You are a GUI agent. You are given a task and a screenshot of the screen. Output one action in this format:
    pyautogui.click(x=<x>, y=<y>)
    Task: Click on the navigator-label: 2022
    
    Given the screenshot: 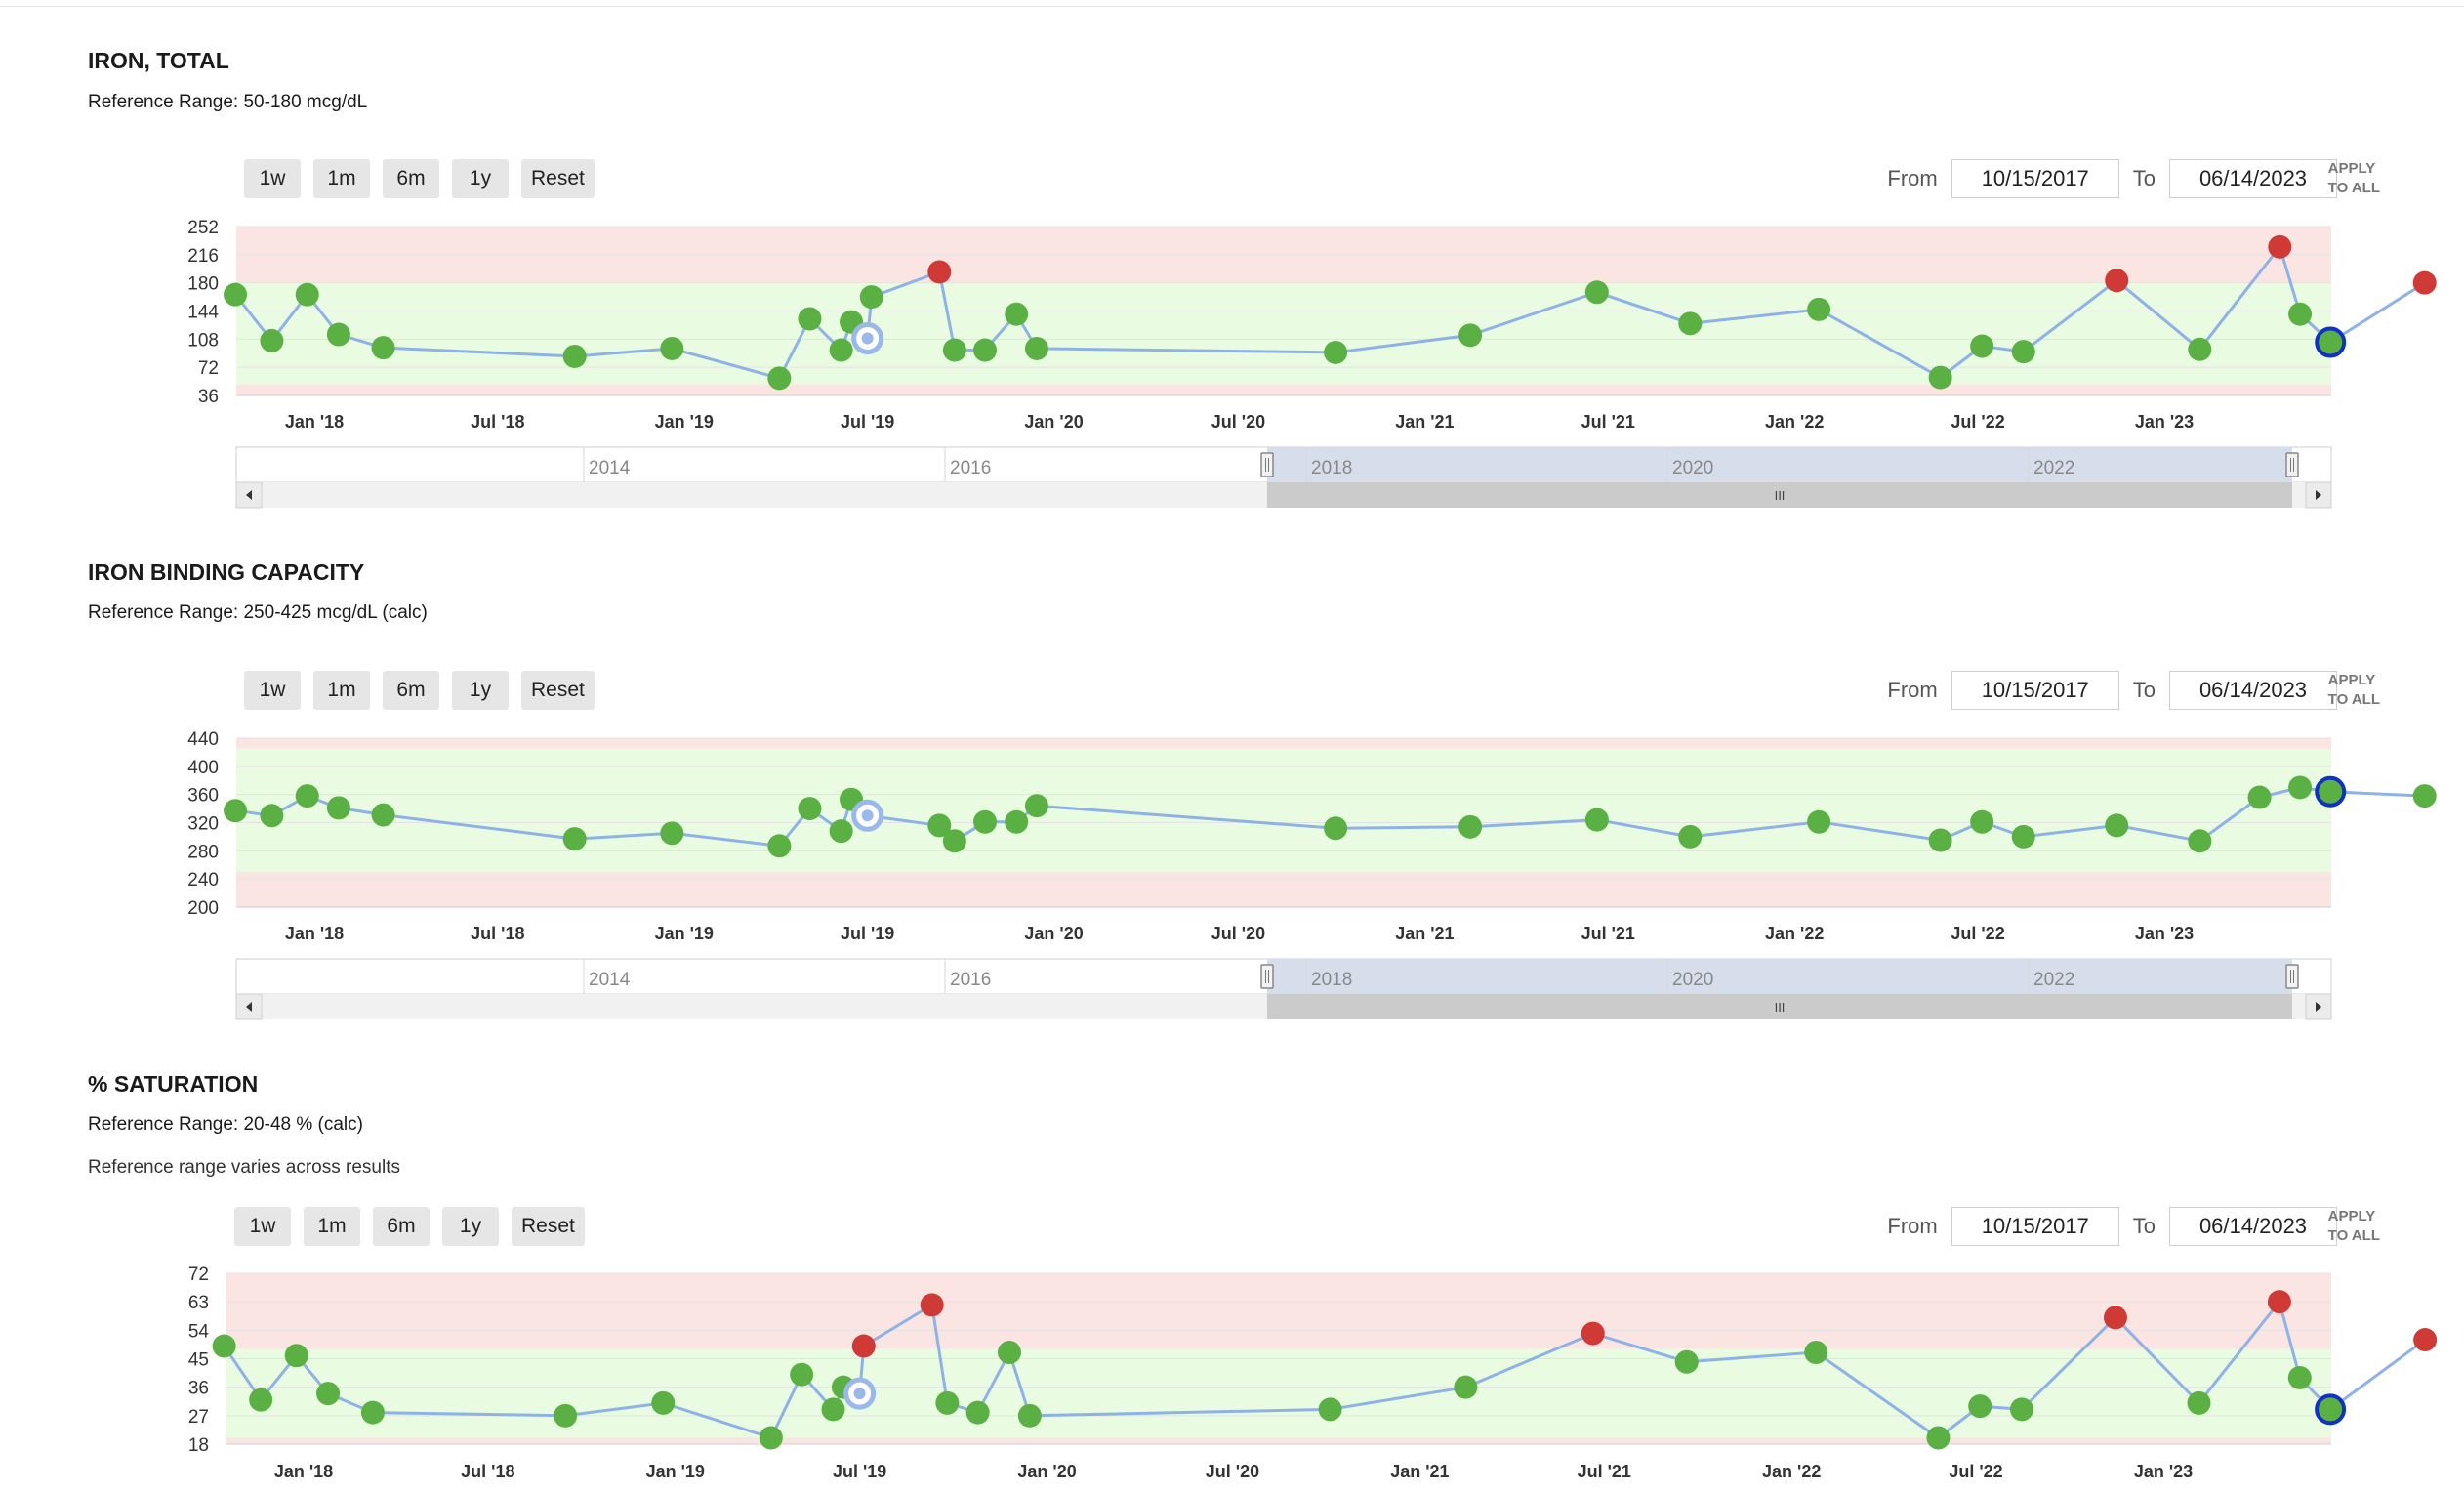 What is the action you would take?
    pyautogui.click(x=2053, y=980)
    